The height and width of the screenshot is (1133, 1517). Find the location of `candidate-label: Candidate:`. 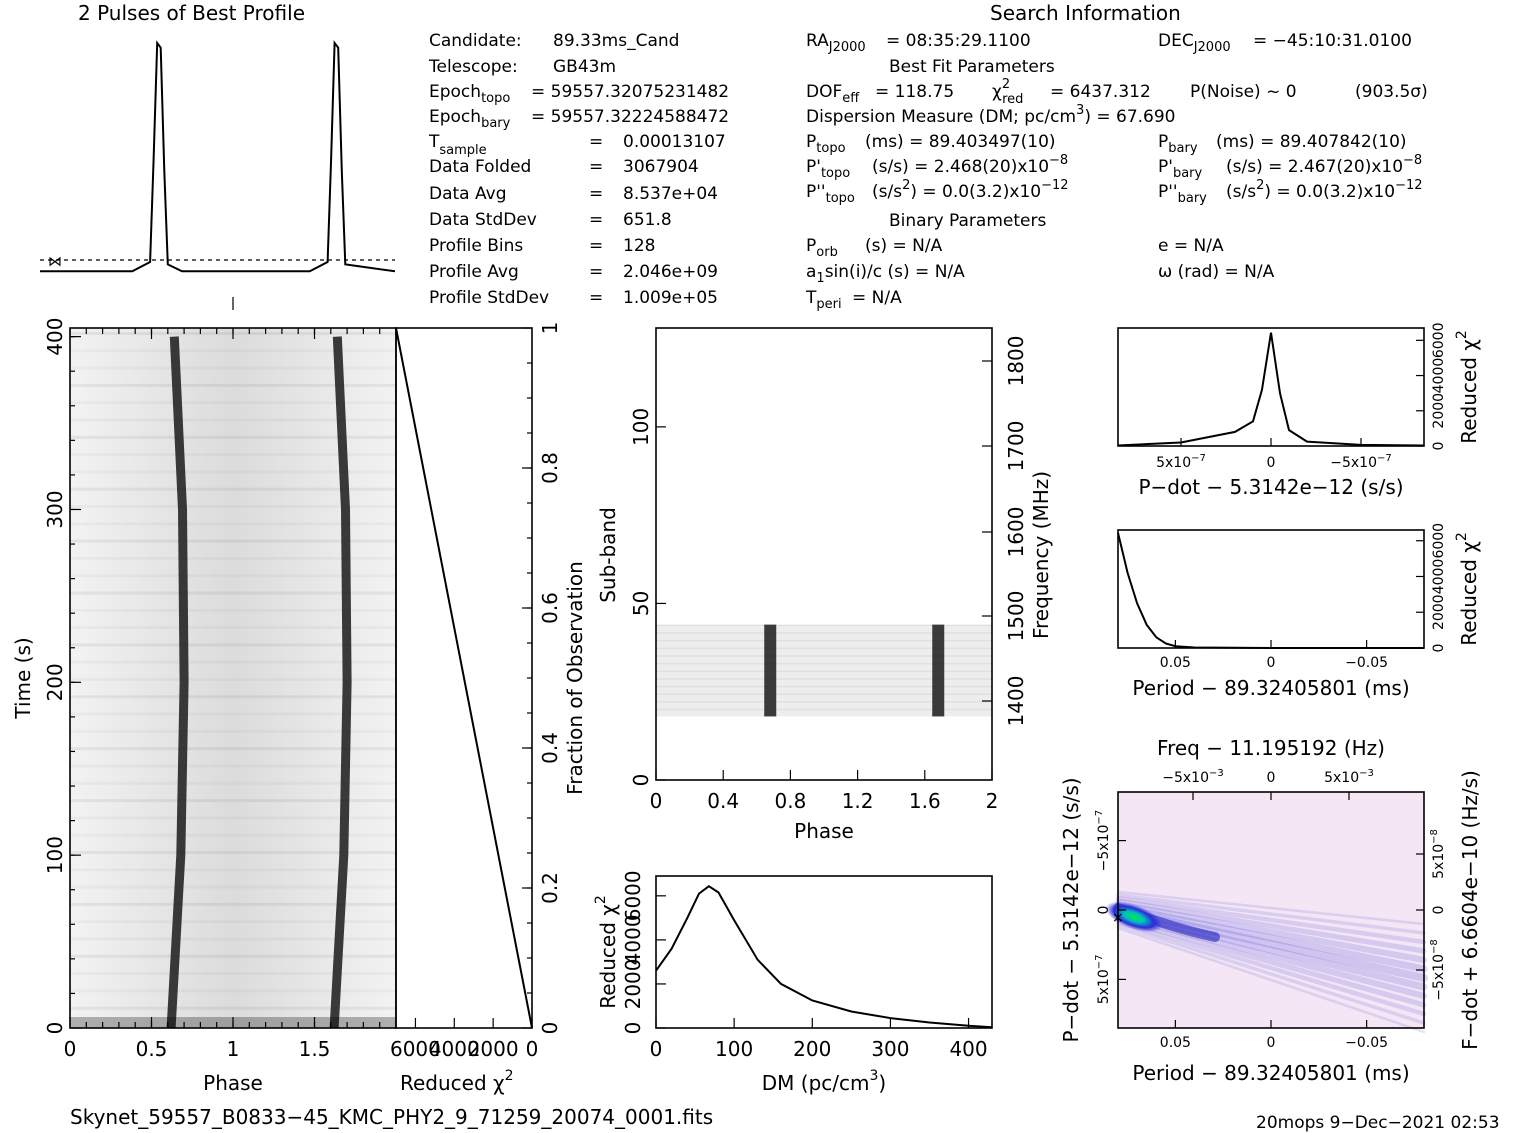

candidate-label: Candidate: is located at coordinates (475, 41).